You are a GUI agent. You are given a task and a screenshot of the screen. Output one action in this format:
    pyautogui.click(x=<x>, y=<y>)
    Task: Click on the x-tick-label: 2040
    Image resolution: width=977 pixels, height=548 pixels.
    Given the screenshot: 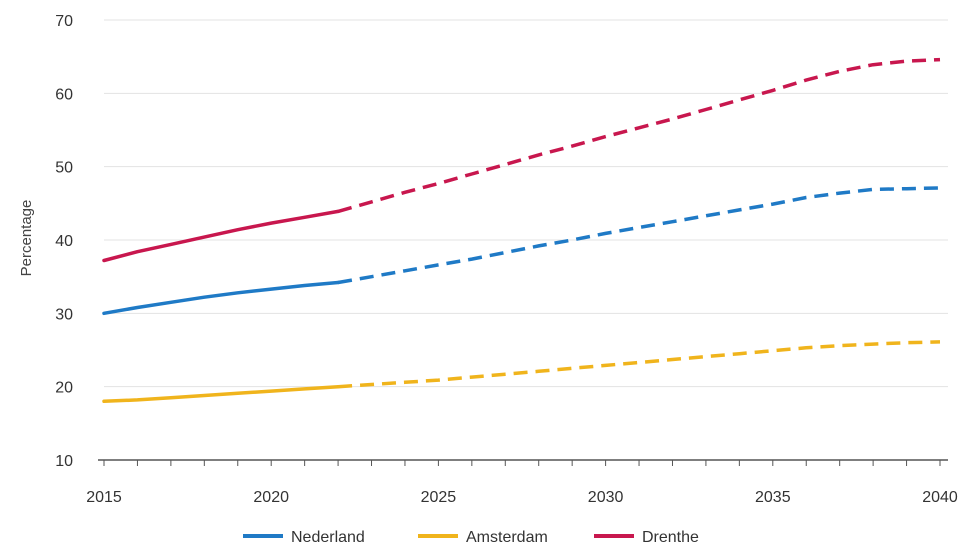 What is the action you would take?
    pyautogui.click(x=940, y=497)
    